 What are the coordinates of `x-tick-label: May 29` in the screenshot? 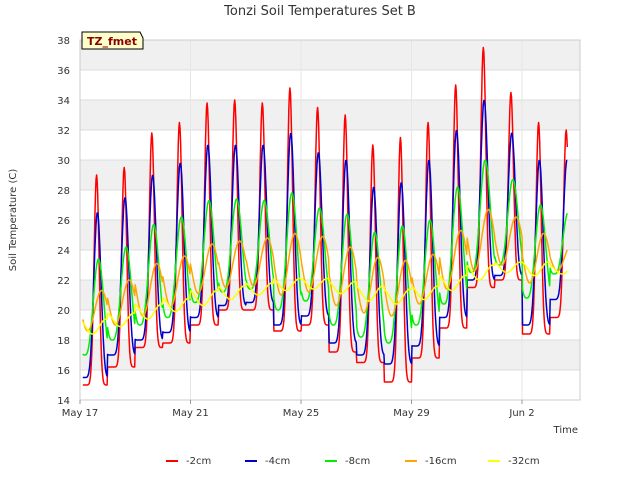 It's located at (411, 413).